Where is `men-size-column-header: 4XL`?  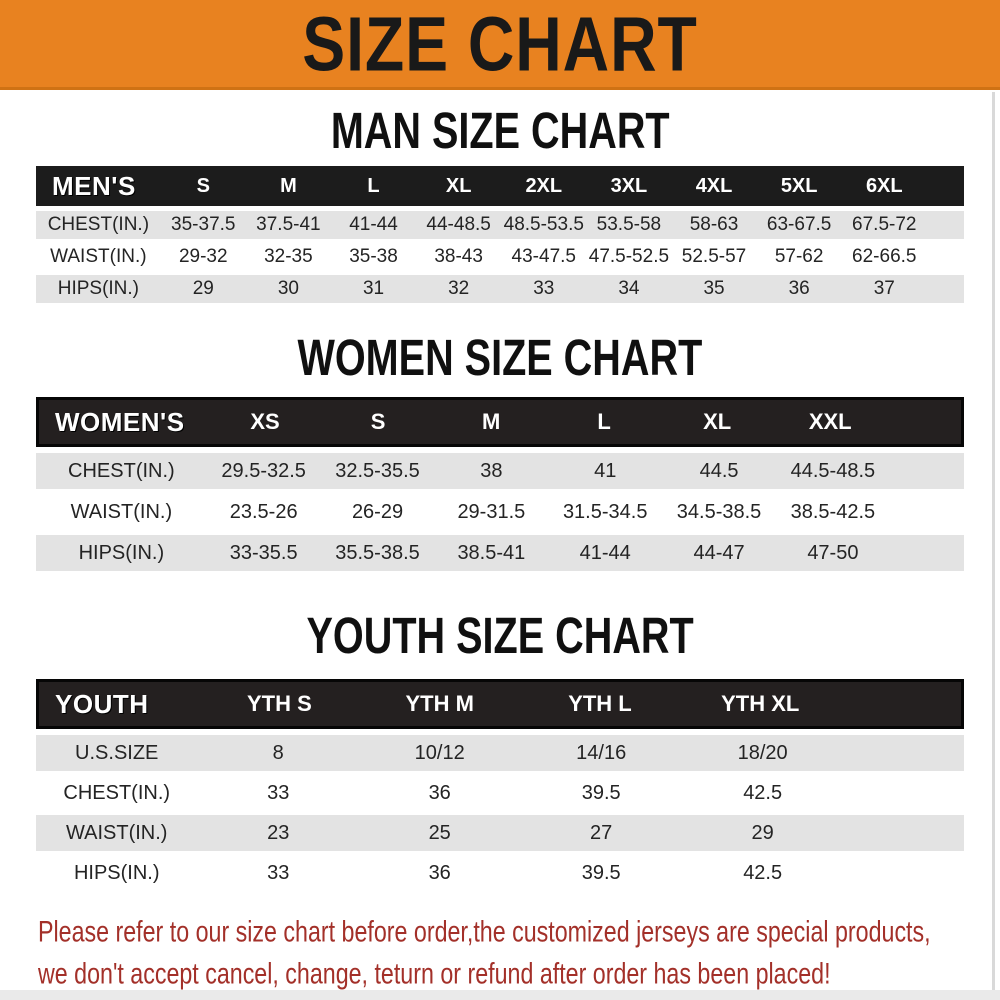
men-size-column-header: 4XL is located at coordinates (714, 185).